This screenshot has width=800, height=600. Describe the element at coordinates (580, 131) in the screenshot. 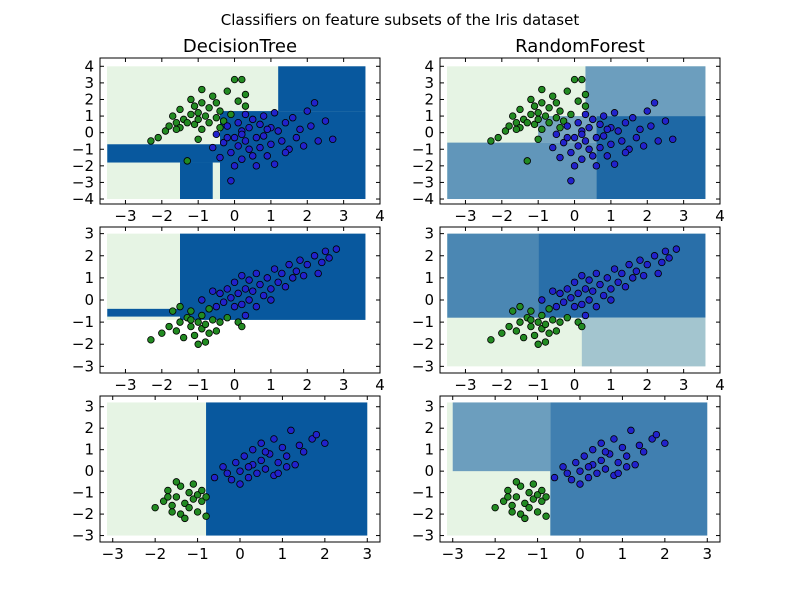

I see `axes-frame` at that location.